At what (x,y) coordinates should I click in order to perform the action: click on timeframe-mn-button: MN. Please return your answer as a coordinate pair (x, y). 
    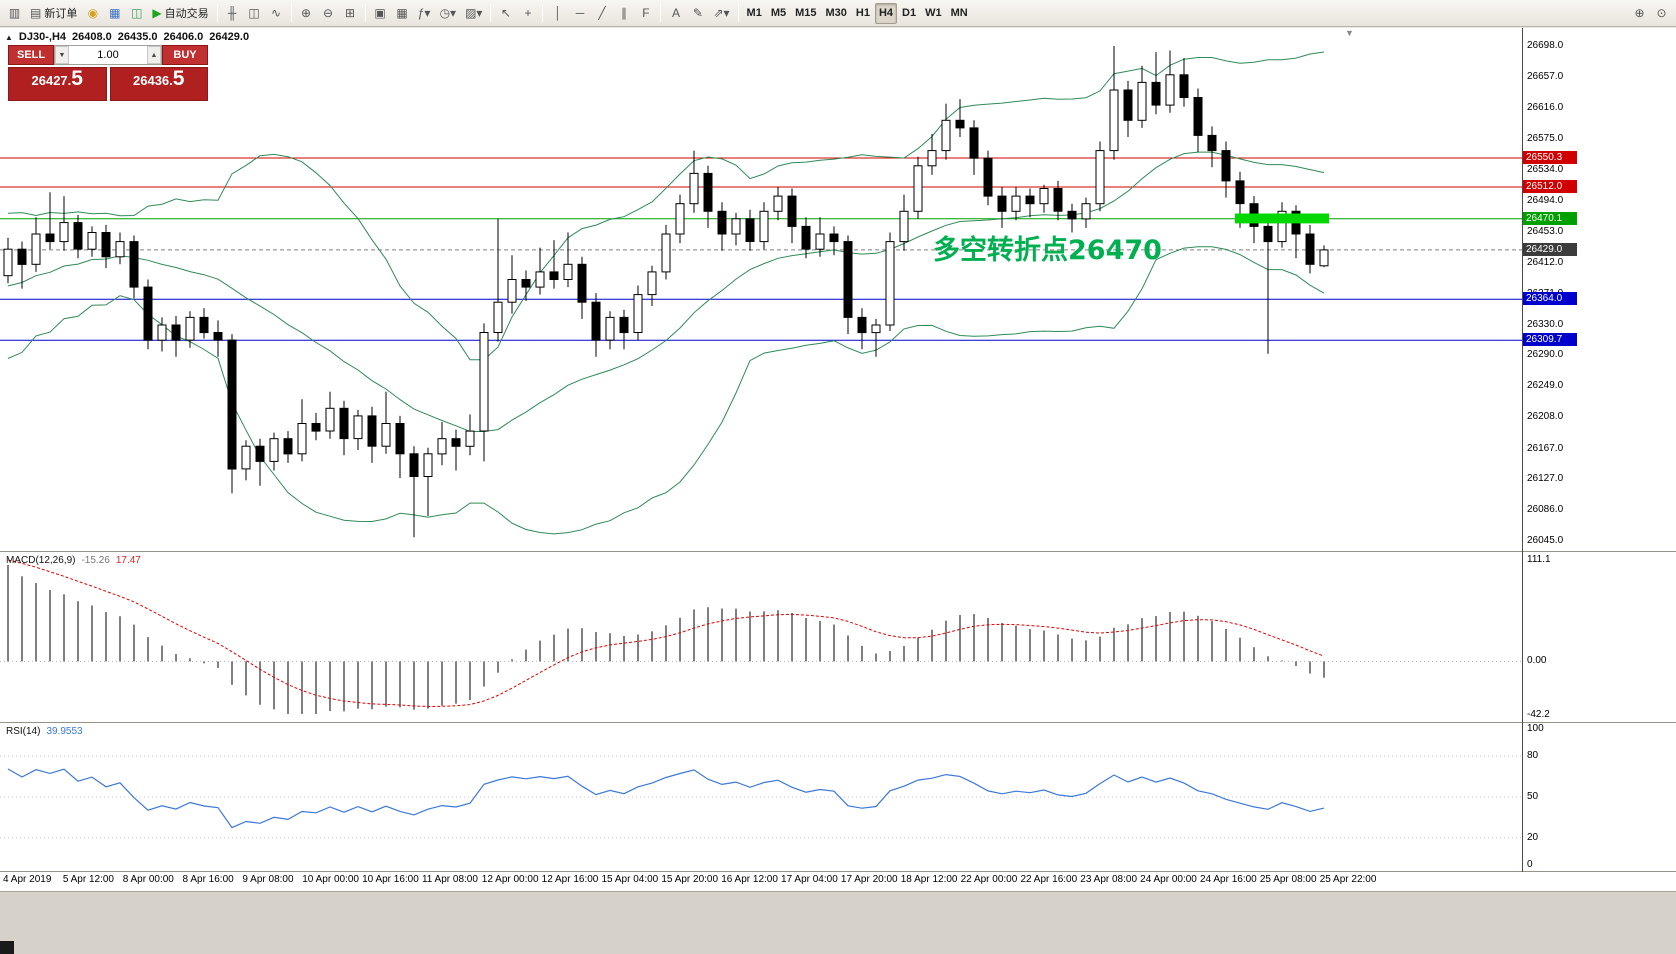
    Looking at the image, I should click on (959, 13).